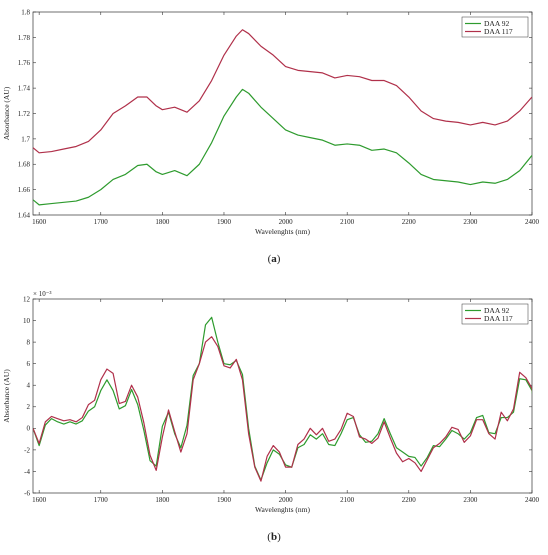  What do you see at coordinates (25, 12) in the screenshot?
I see `y-tick-label: 1.8` at bounding box center [25, 12].